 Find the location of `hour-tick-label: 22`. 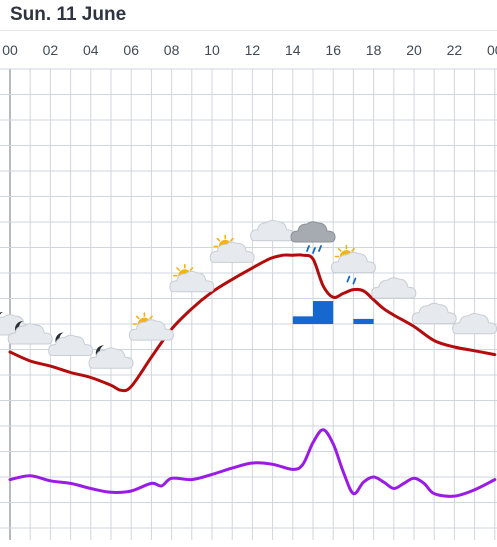

hour-tick-label: 22 is located at coordinates (455, 50).